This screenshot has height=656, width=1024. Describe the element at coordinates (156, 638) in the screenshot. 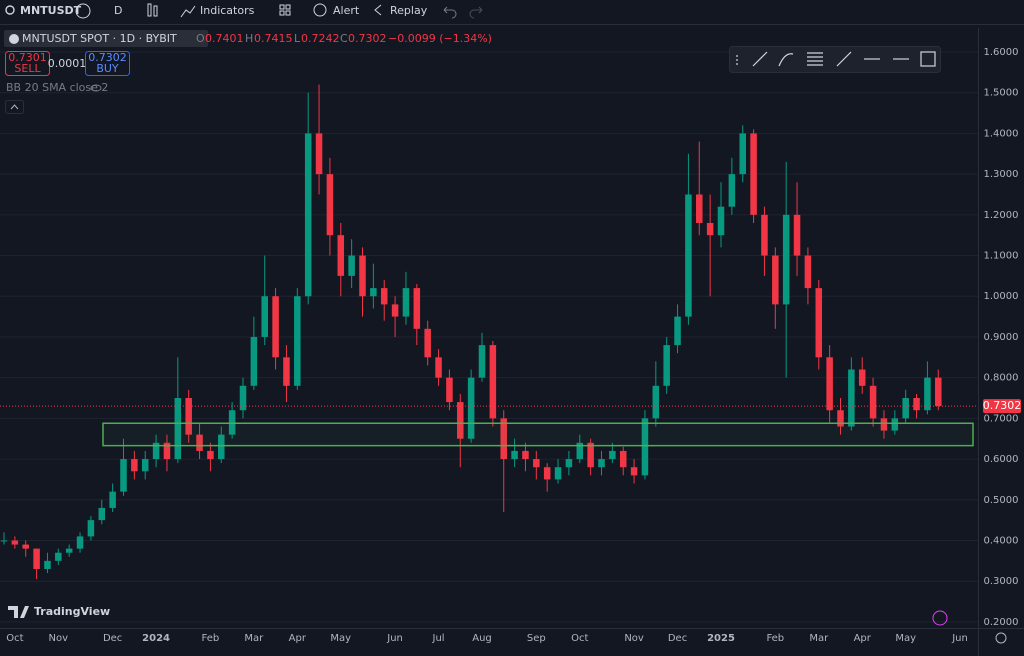

I see `x-tick-label: 2024` at that location.